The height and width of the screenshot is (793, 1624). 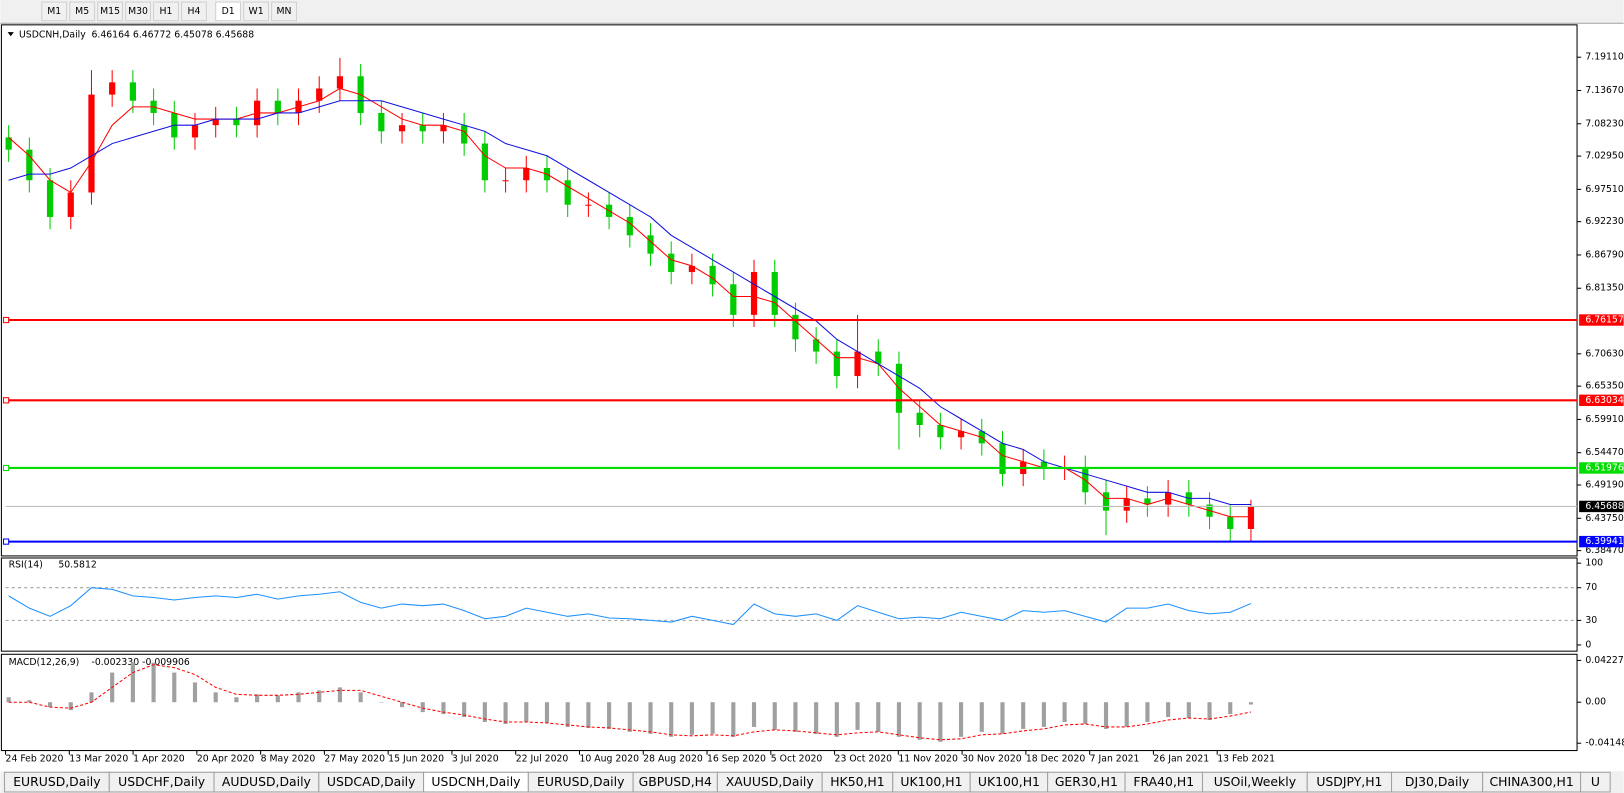 I want to click on macd-title: MACD(12,26,9), so click(x=44, y=662).